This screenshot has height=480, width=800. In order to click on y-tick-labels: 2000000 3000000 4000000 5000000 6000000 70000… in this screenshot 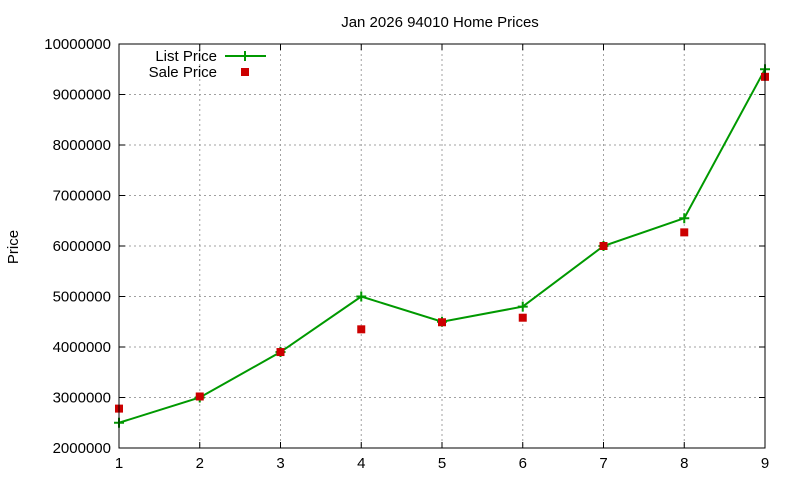, I will do `click(77, 246)`.